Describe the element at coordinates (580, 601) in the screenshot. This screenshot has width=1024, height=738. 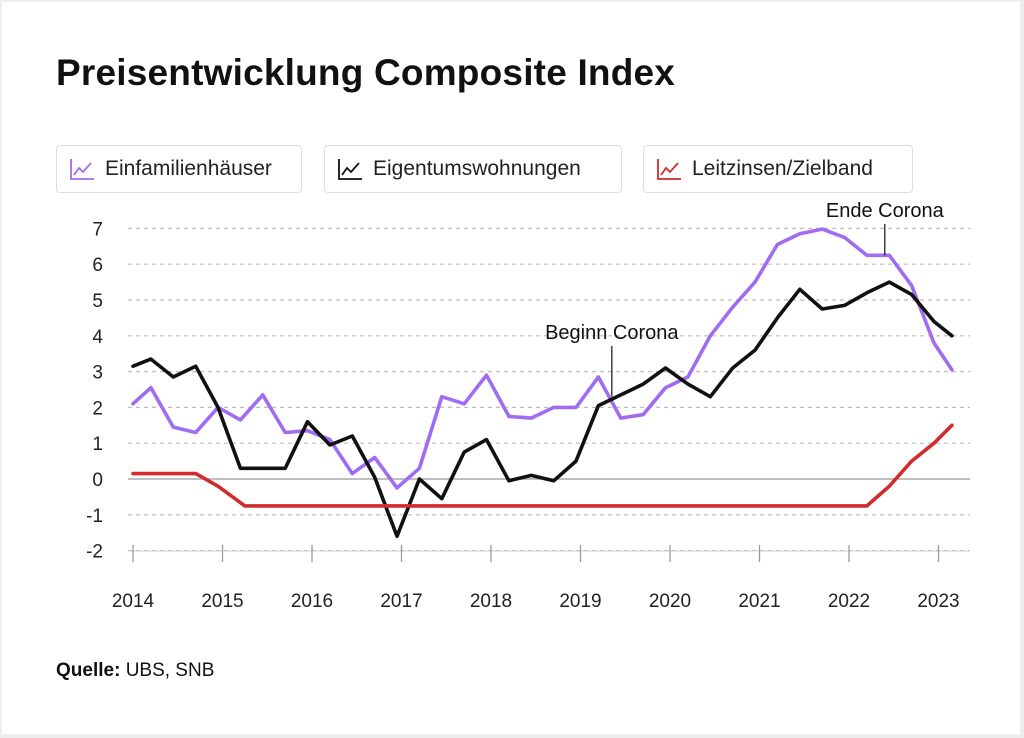
I see `x-tick-label: 2019` at that location.